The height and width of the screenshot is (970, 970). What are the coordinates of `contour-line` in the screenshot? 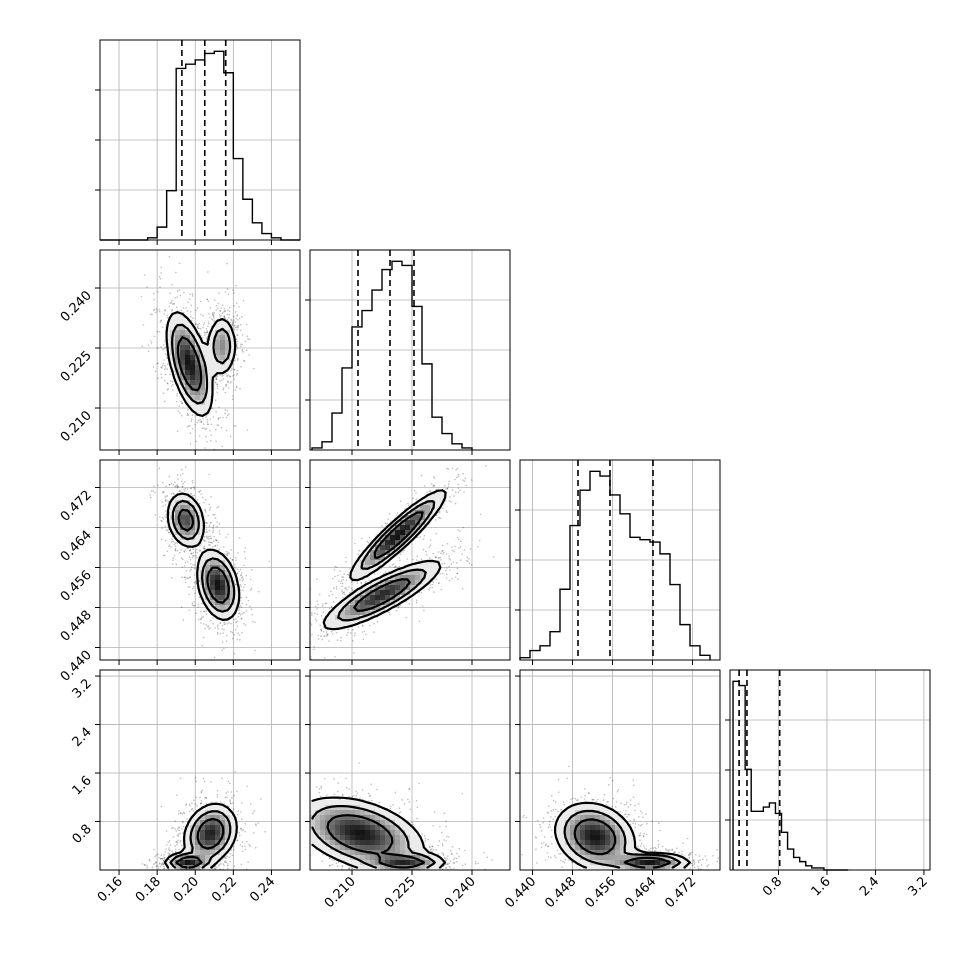 It's located at (384, 560).